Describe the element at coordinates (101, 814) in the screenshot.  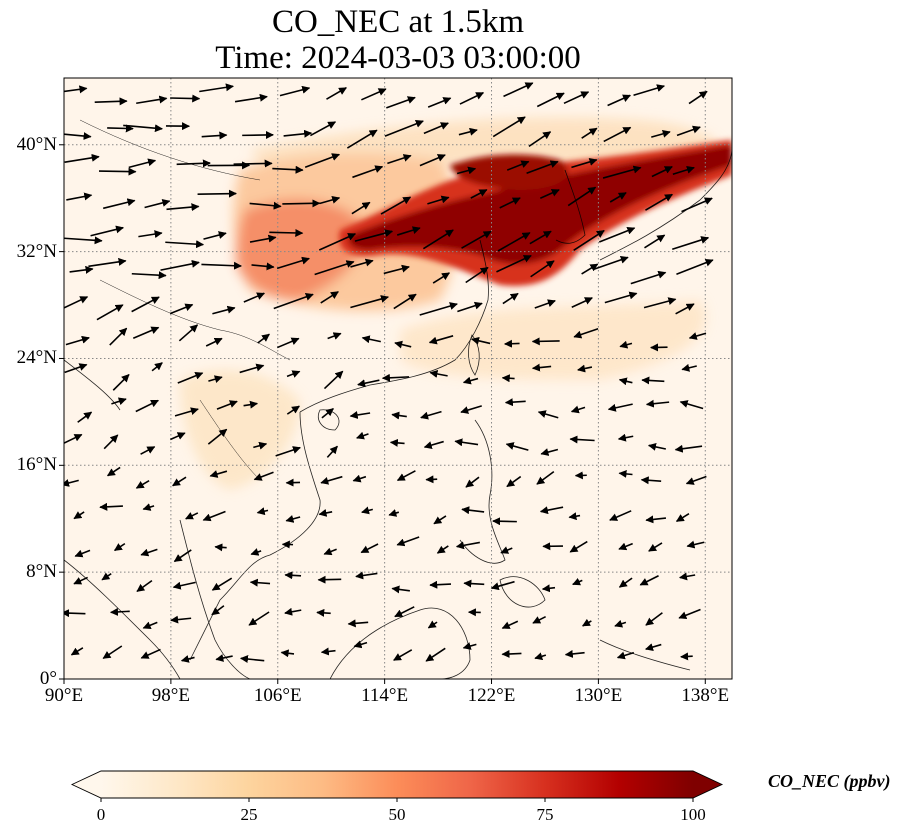
I see `colorbar-tick-label: 0` at that location.